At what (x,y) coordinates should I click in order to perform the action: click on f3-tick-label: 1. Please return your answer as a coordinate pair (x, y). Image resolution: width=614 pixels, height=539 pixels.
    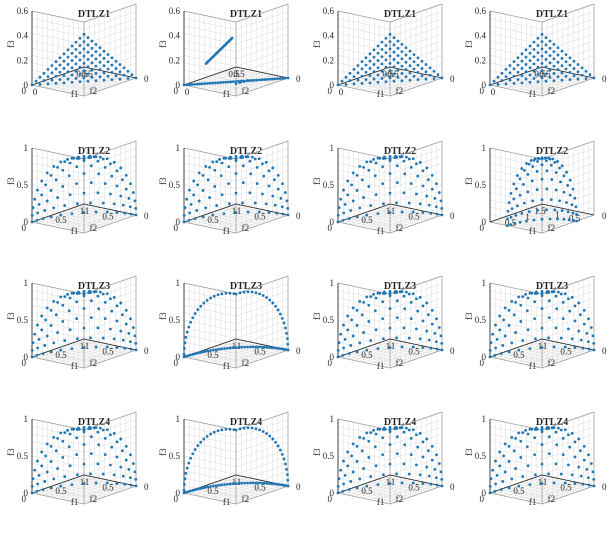
    Looking at the image, I should click on (26, 283).